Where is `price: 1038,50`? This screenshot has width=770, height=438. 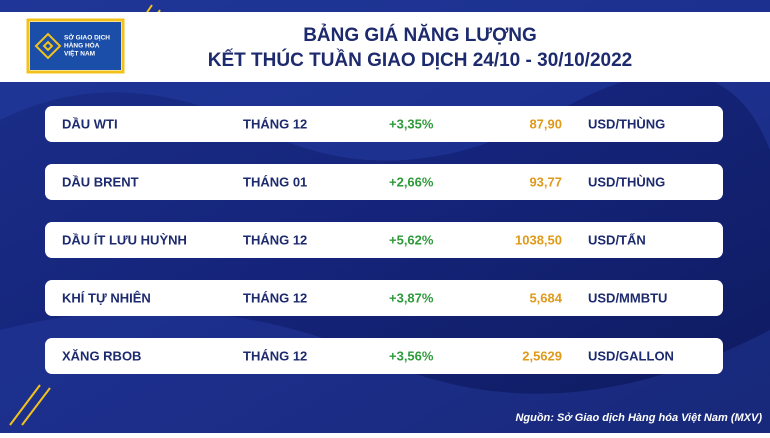 price: 1038,50 is located at coordinates (538, 239).